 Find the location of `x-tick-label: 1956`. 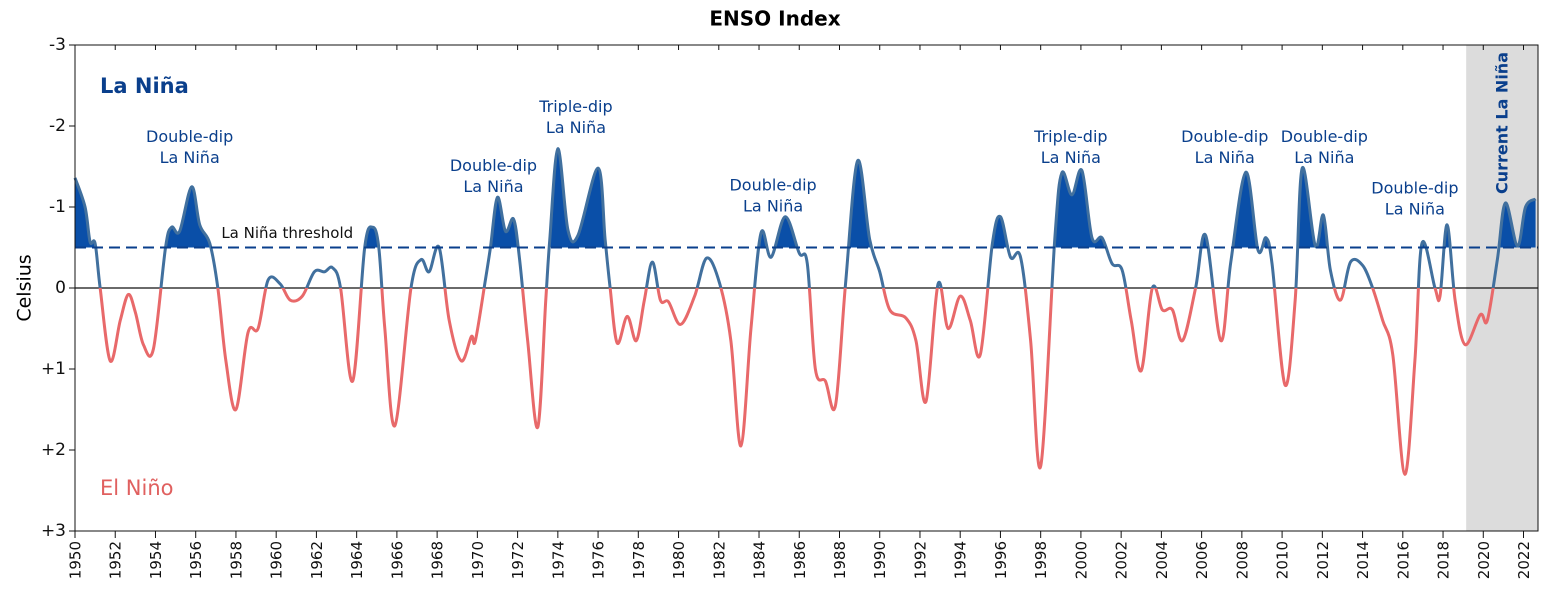

x-tick-label: 1956 is located at coordinates (196, 560).